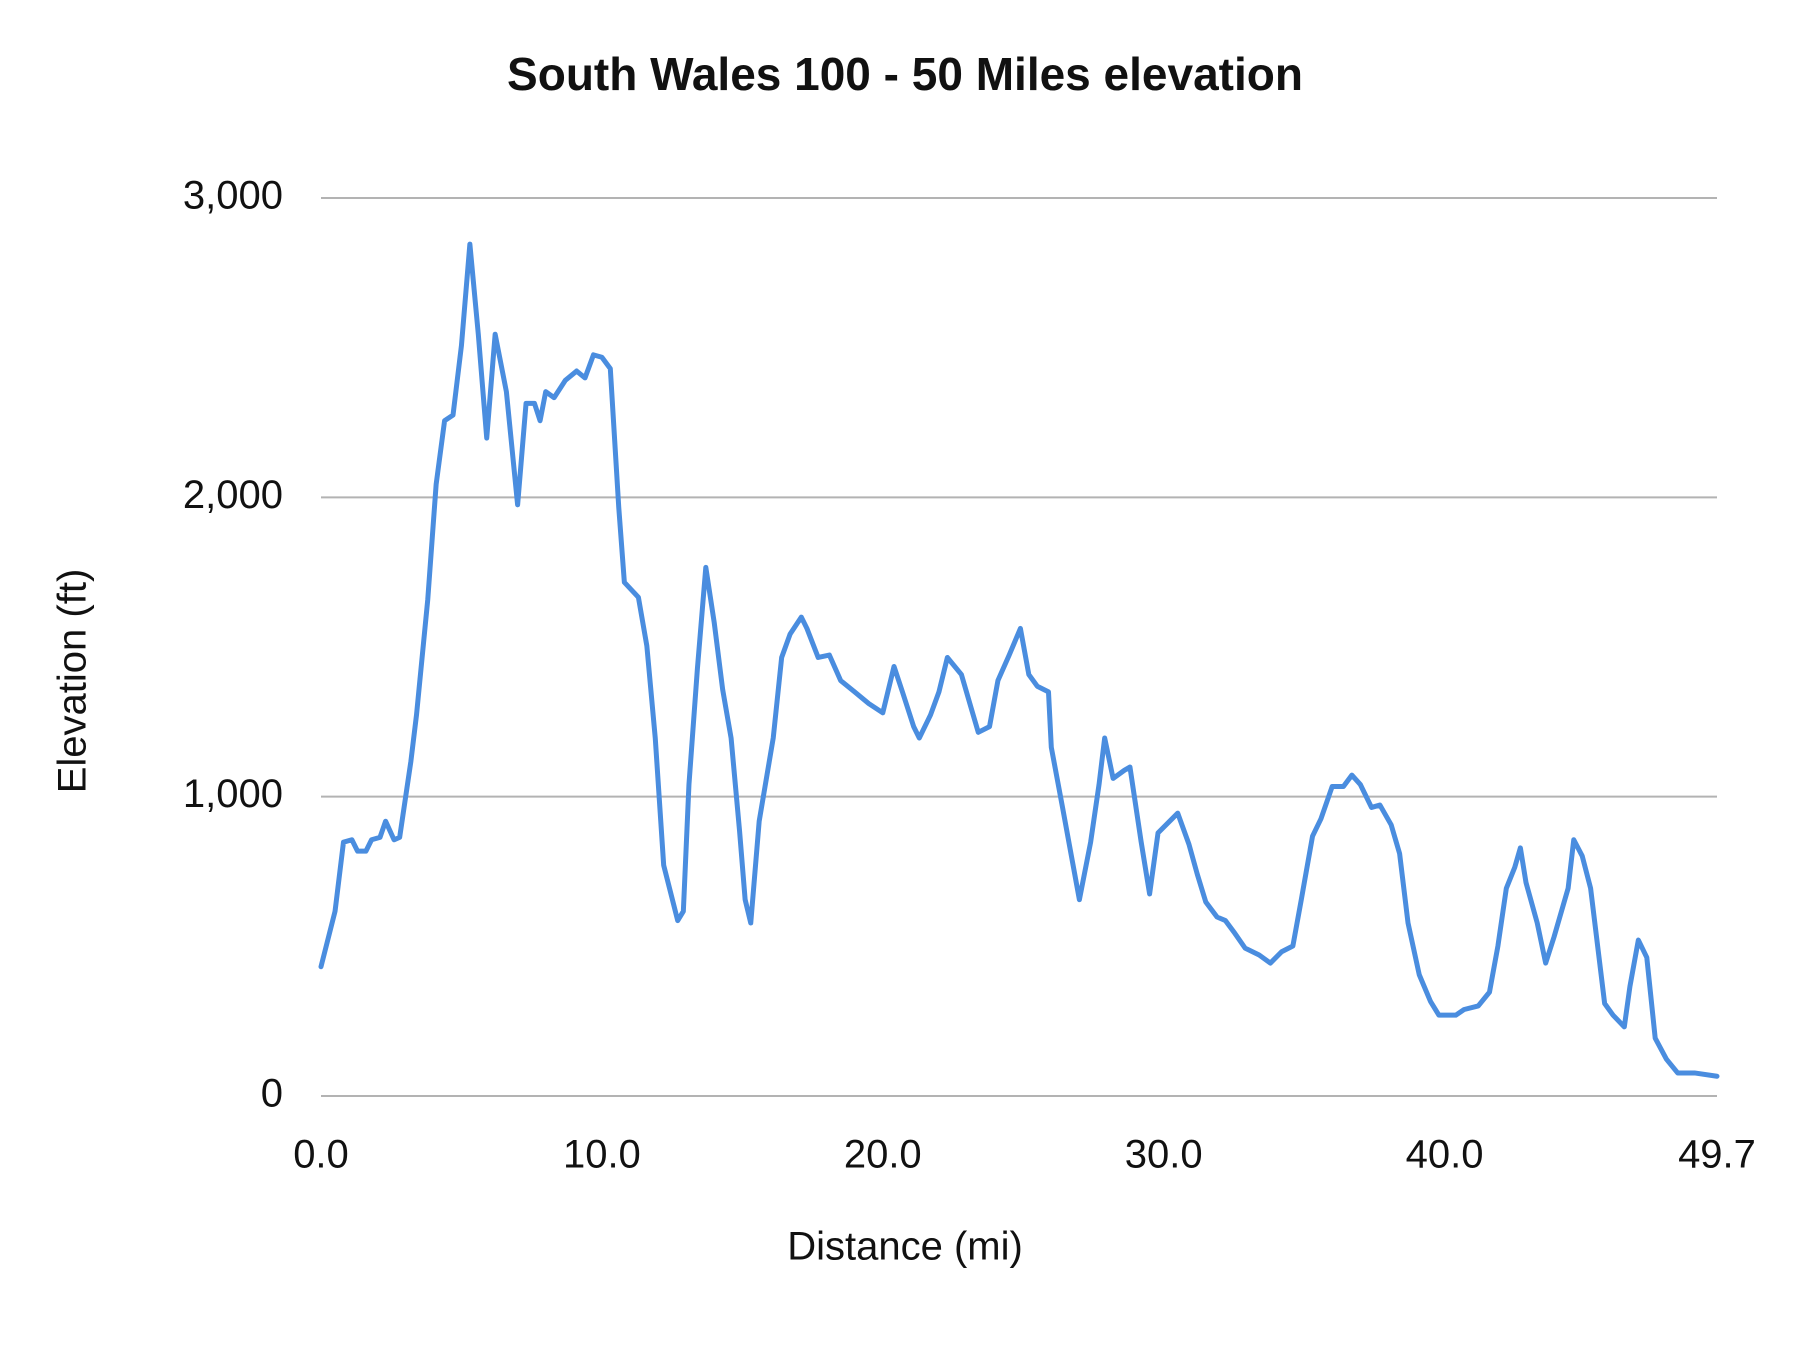 This screenshot has height=1350, width=1800. I want to click on x-tick-label: 0.0, so click(321, 1155).